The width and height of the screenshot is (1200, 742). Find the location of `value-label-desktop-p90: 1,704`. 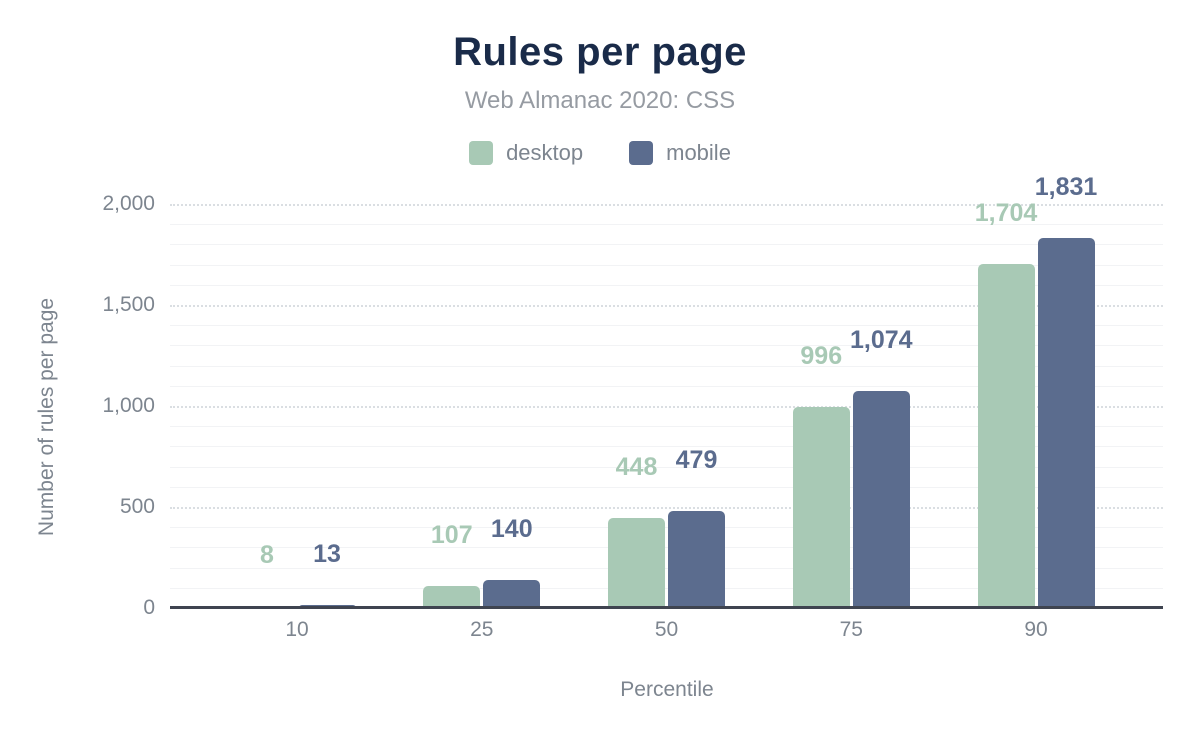

value-label-desktop-p90: 1,704 is located at coordinates (1006, 212).